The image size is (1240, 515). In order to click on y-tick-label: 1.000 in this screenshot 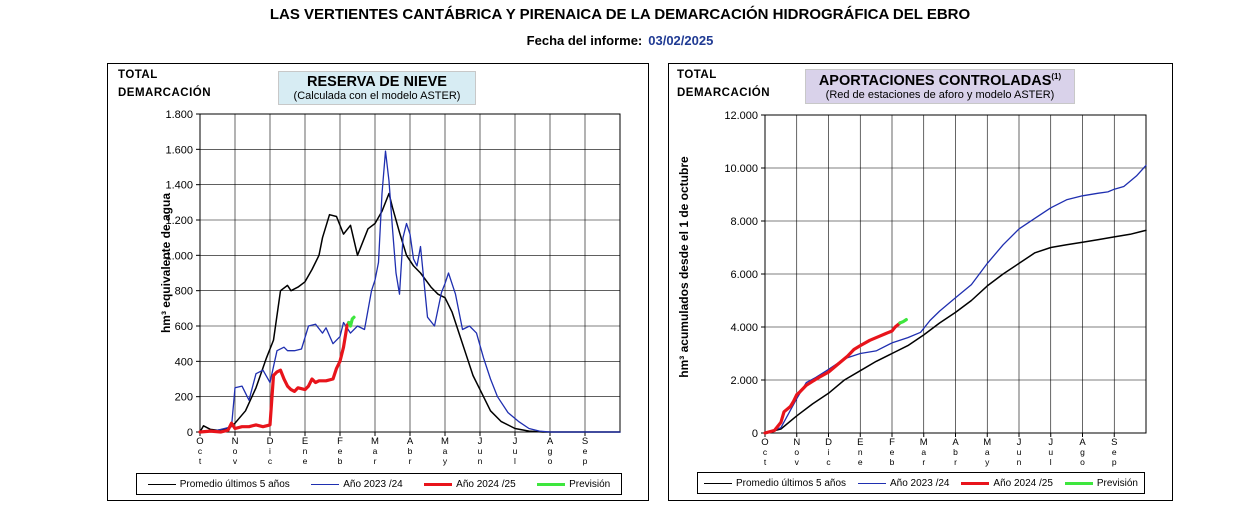, I will do `click(179, 256)`.